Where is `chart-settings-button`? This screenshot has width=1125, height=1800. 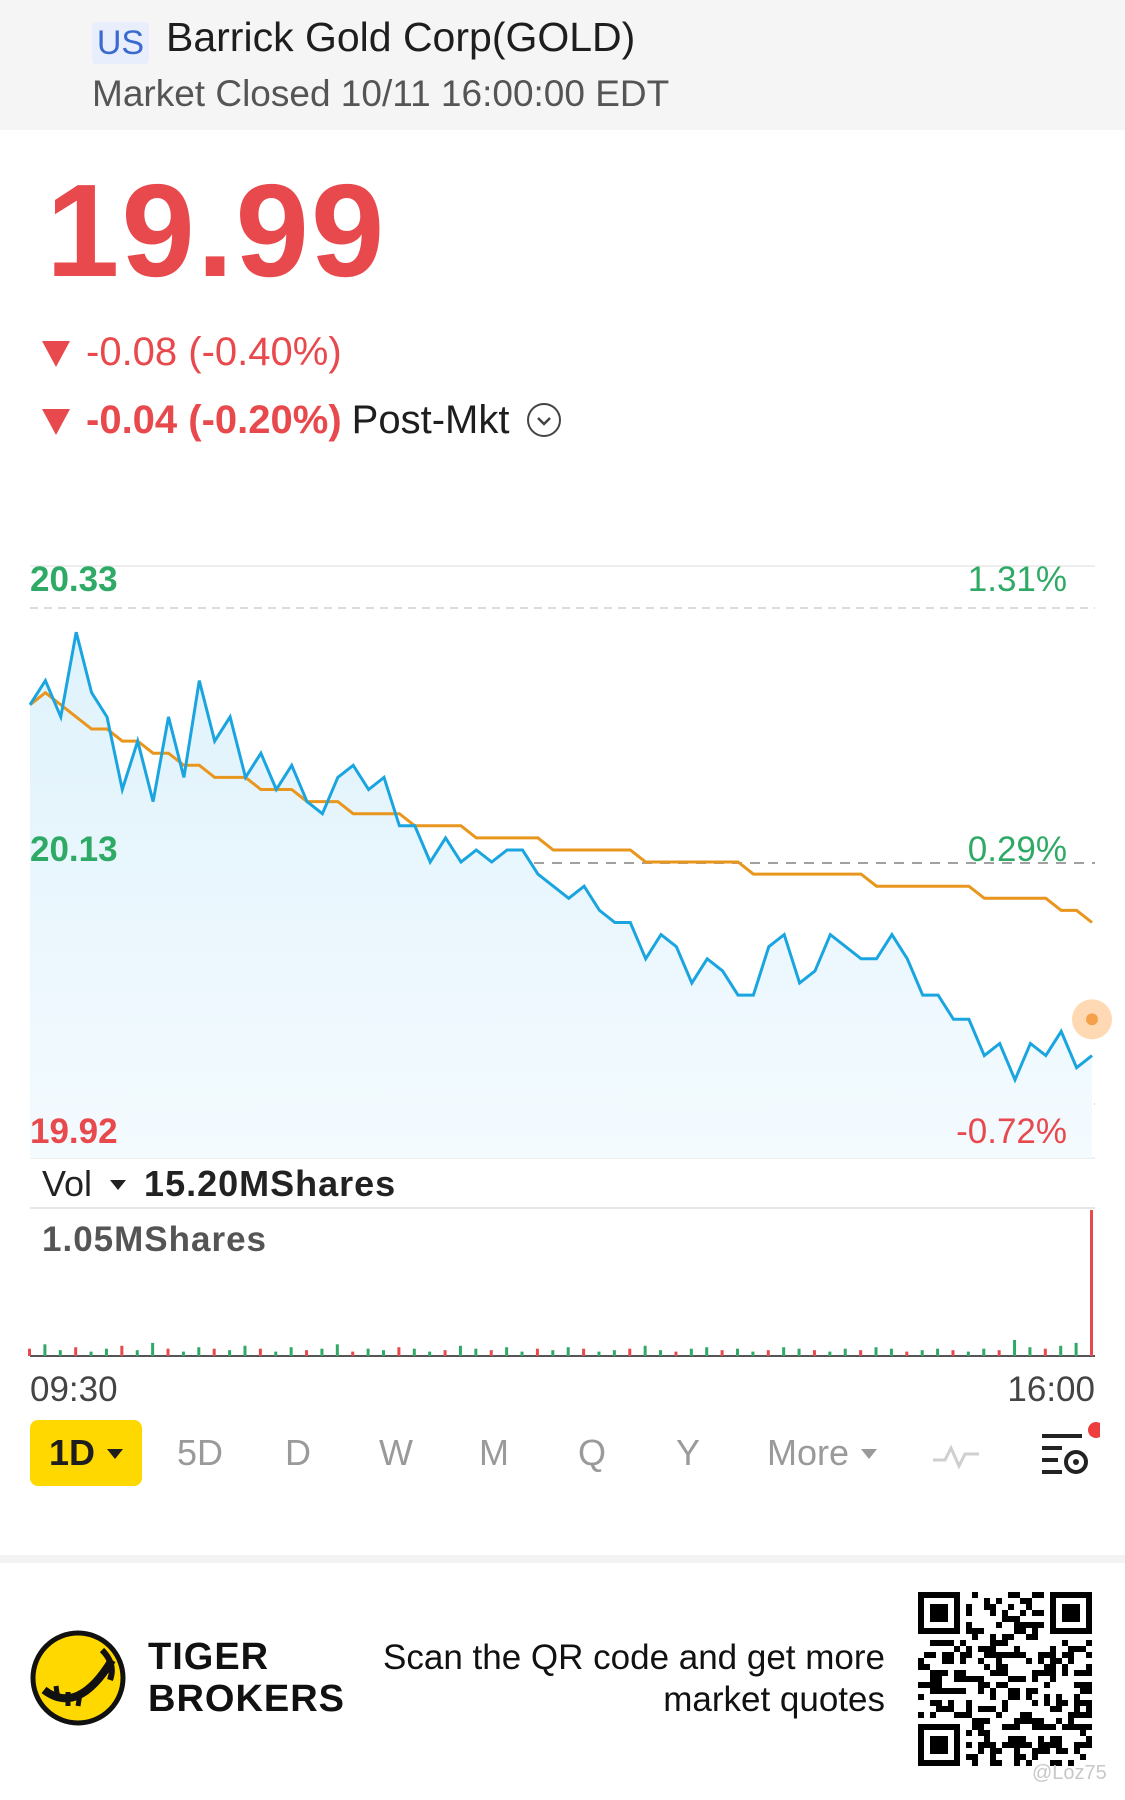
chart-settings-button is located at coordinates (1067, 1453).